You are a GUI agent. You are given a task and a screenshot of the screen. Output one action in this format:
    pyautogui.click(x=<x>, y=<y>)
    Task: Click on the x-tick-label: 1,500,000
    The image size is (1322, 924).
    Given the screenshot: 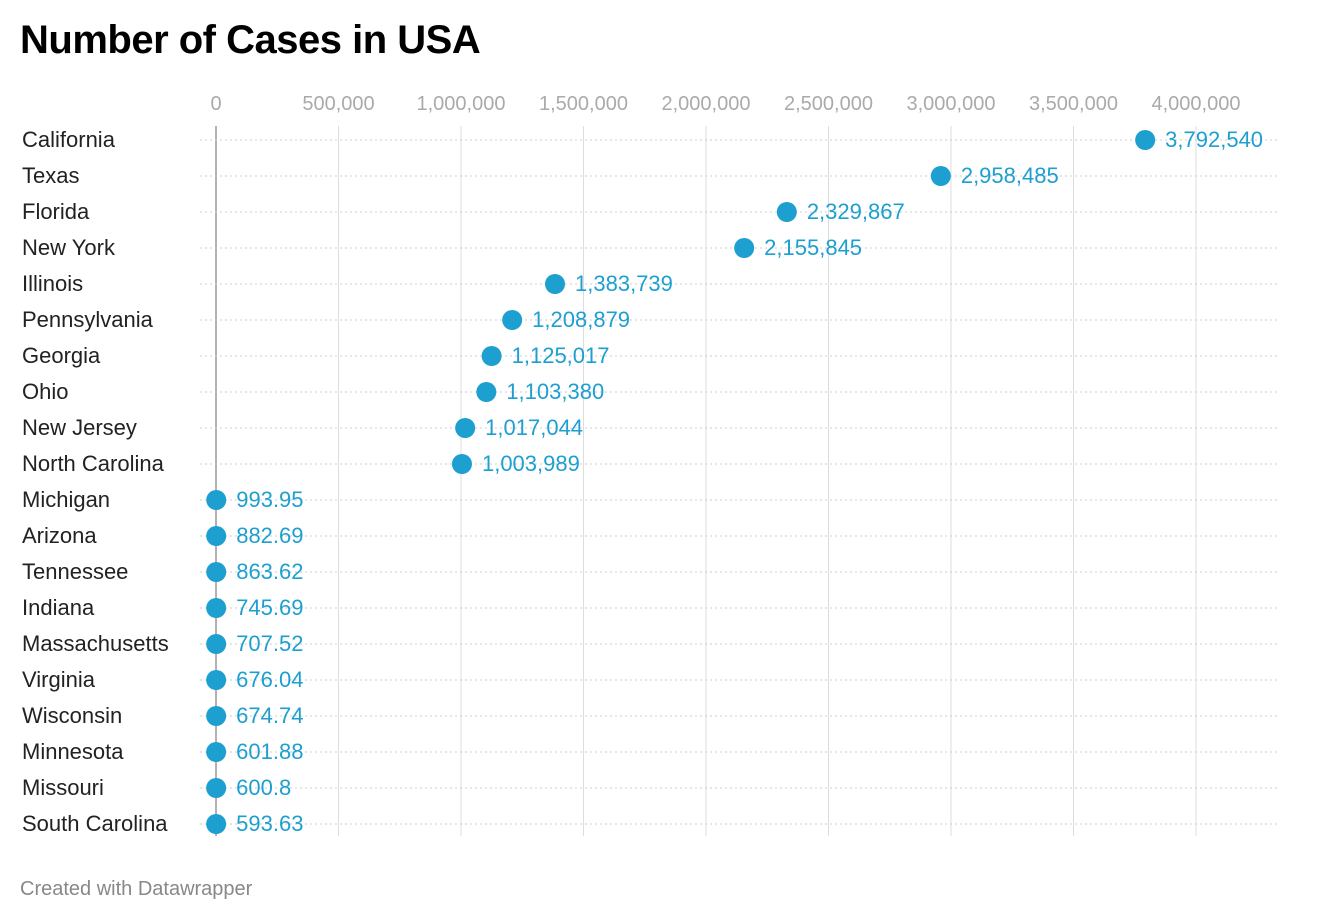 What is the action you would take?
    pyautogui.click(x=583, y=104)
    